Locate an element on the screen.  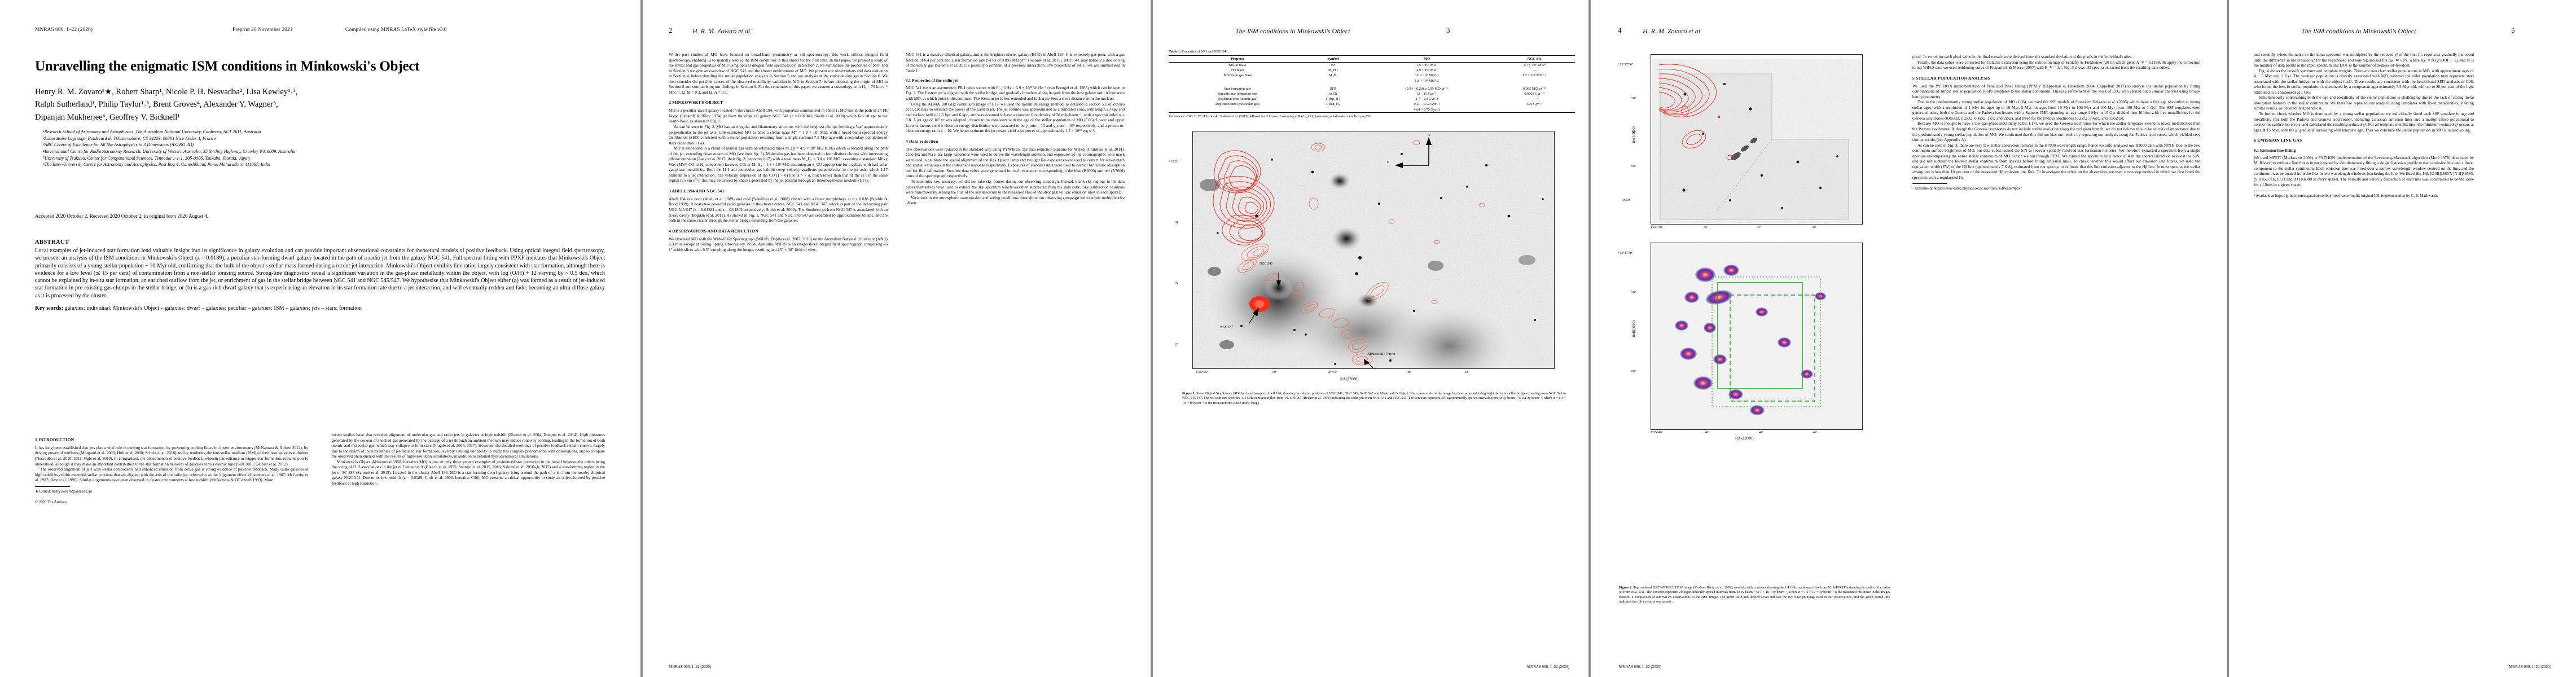
x-tick-label: 44ˢ is located at coordinates (1761, 432).